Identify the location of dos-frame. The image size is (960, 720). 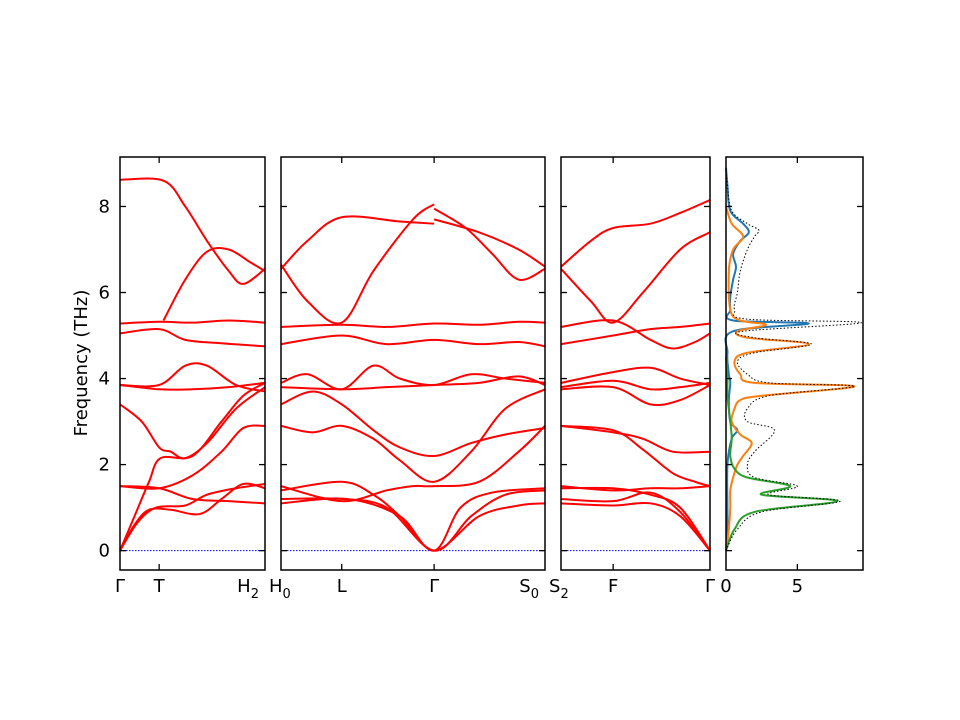
(794, 363).